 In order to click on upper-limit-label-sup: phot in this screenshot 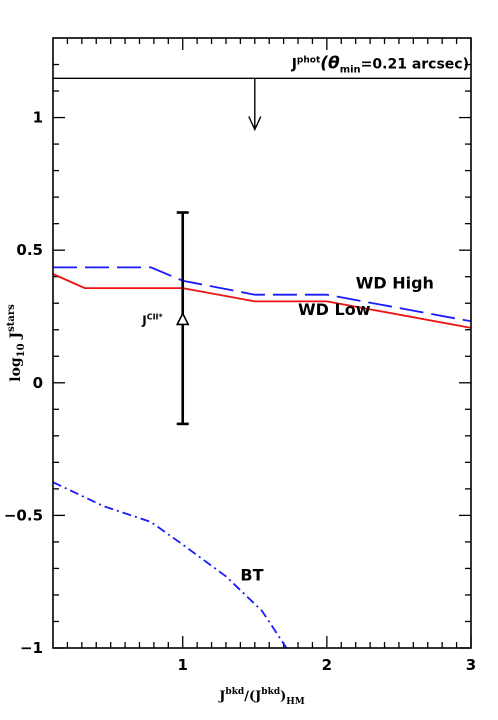, I will do `click(309, 60)`.